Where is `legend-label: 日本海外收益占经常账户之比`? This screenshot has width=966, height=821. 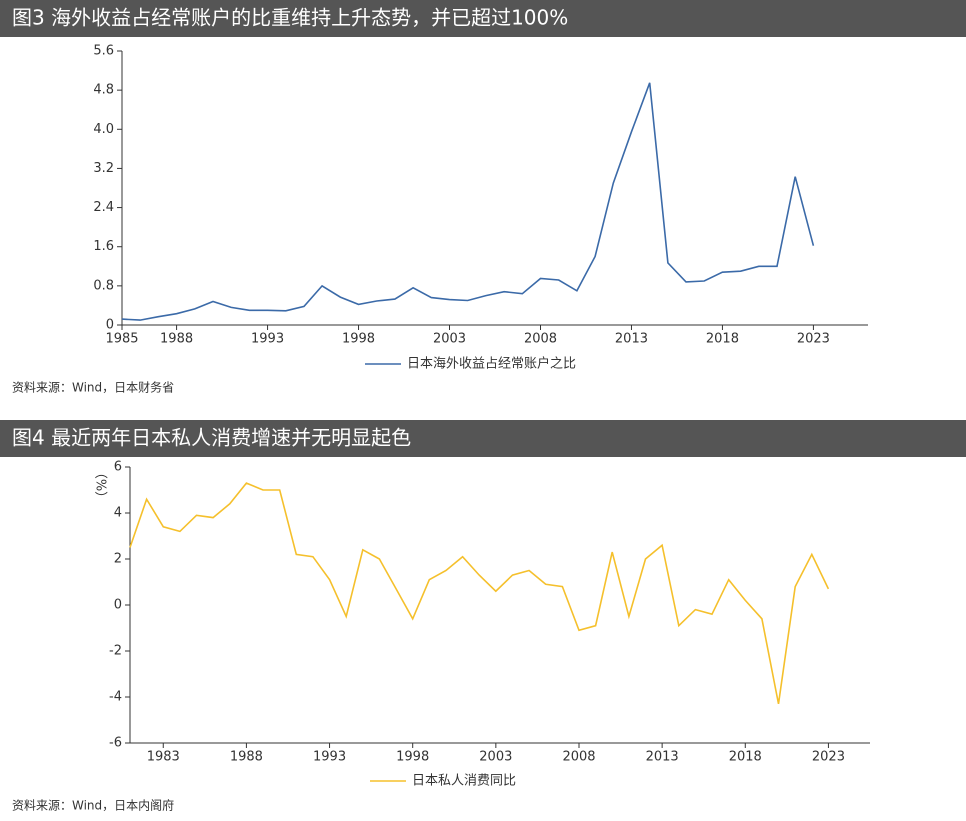 legend-label: 日本海外收益占经常账户之比 is located at coordinates (491, 364).